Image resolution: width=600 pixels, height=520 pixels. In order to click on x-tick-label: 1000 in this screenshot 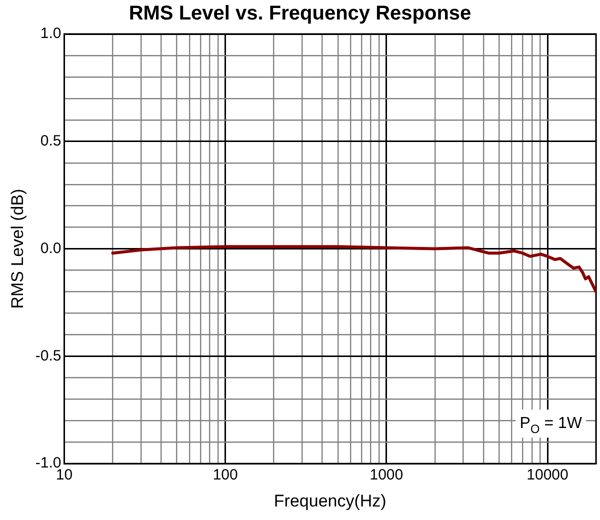, I will do `click(387, 475)`.